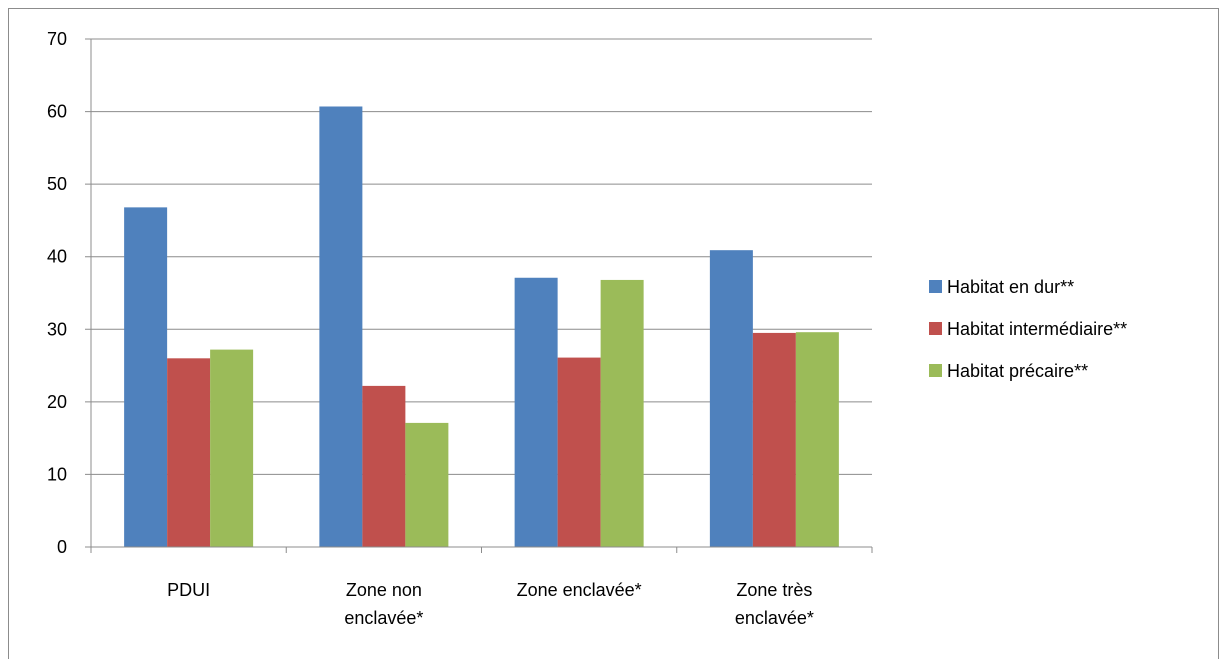 The image size is (1220, 660). What do you see at coordinates (57, 112) in the screenshot?
I see `y-tick-label: 60` at bounding box center [57, 112].